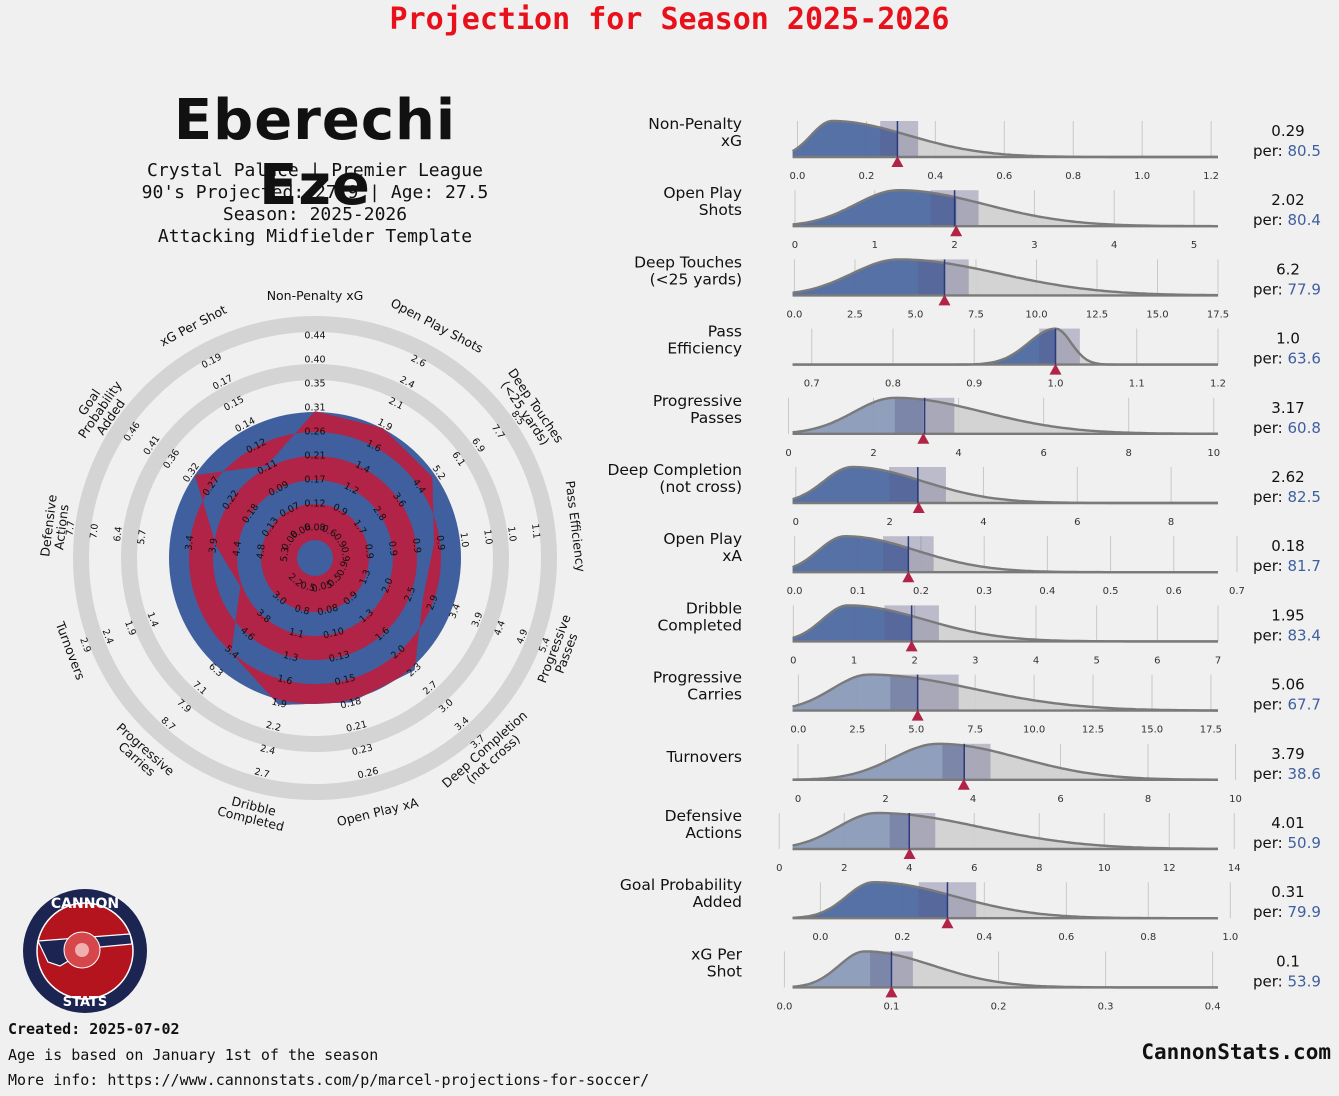 Image resolution: width=1339 pixels, height=1096 pixels. What do you see at coordinates (1287, 408) in the screenshot?
I see `dist-row-value: 3.17` at bounding box center [1287, 408].